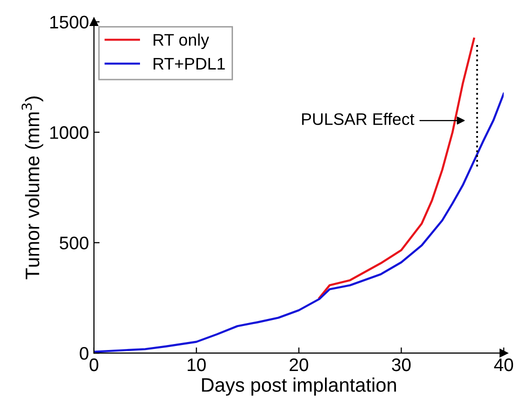  What do you see at coordinates (69, 22) in the screenshot?
I see `y-tick-label: 1500` at bounding box center [69, 22].